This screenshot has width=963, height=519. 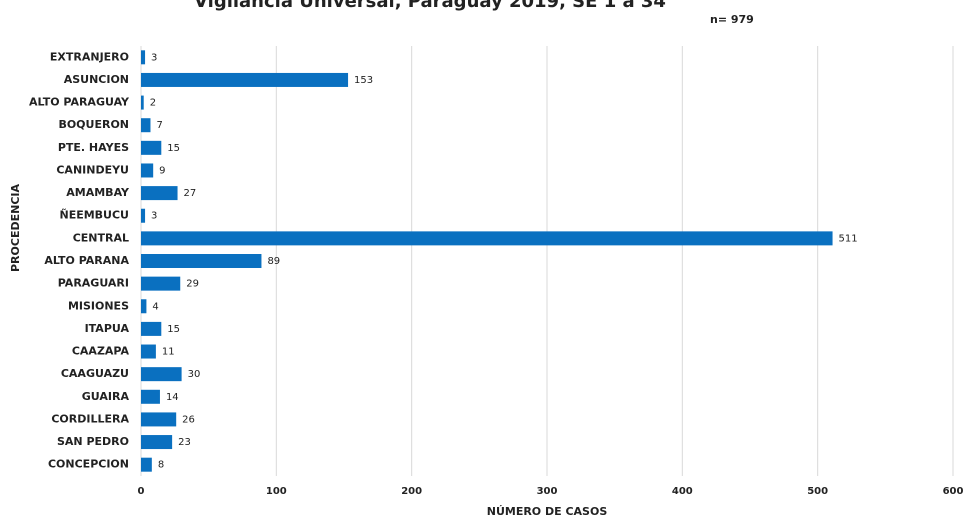 What do you see at coordinates (732, 19) in the screenshot?
I see `annotation: n= 979` at bounding box center [732, 19].